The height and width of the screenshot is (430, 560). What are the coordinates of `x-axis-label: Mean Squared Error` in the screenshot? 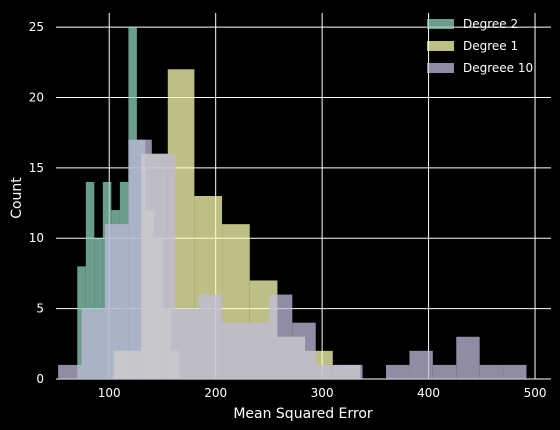 It's located at (303, 414).